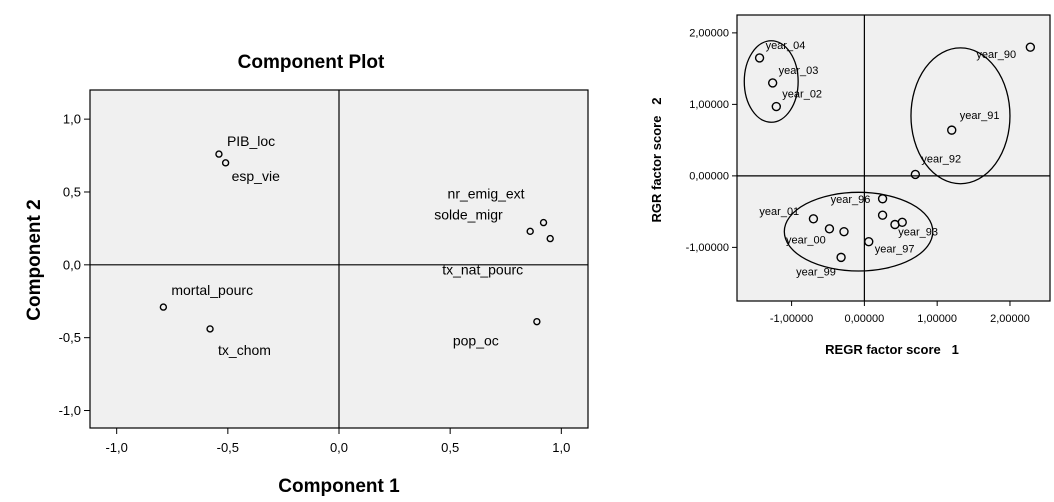 This screenshot has width=1054, height=502. I want to click on component-y-tick-label: 1,0, so click(72, 119).